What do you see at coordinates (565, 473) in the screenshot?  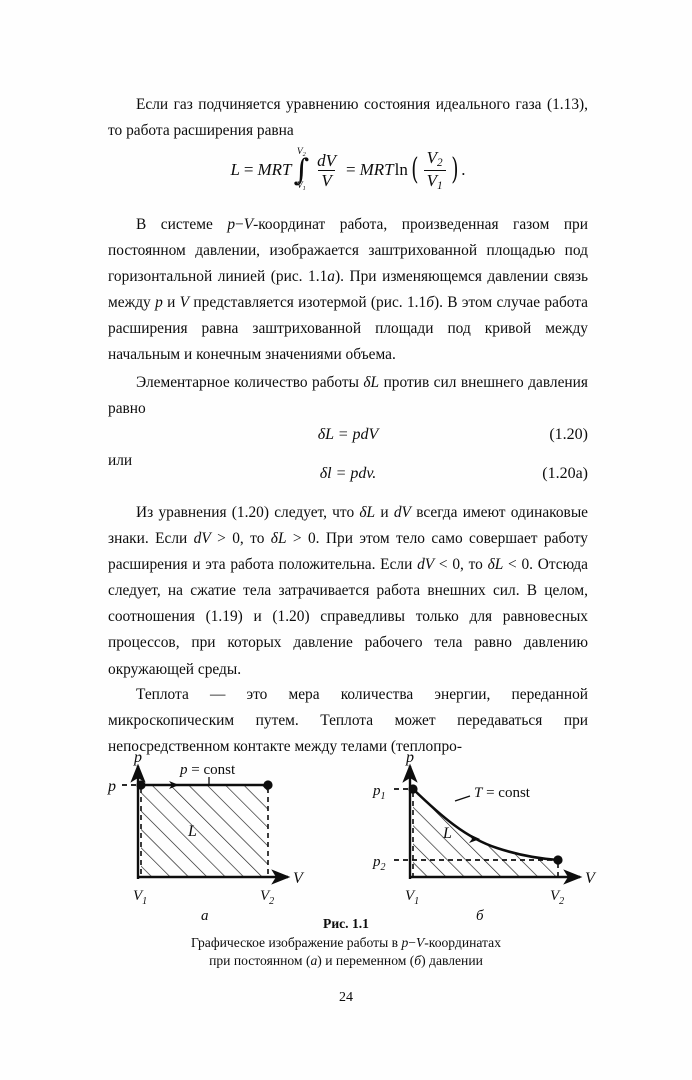 I see `equation-1-20a-number: (1.20a)` at bounding box center [565, 473].